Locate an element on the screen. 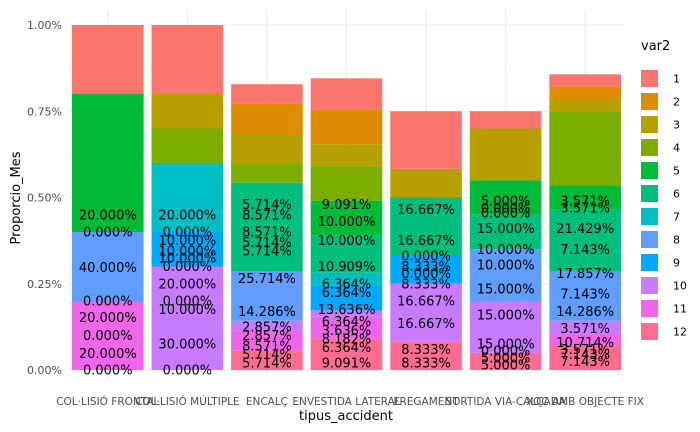 This screenshot has height=432, width=700. legend-label: 10 is located at coordinates (680, 286).